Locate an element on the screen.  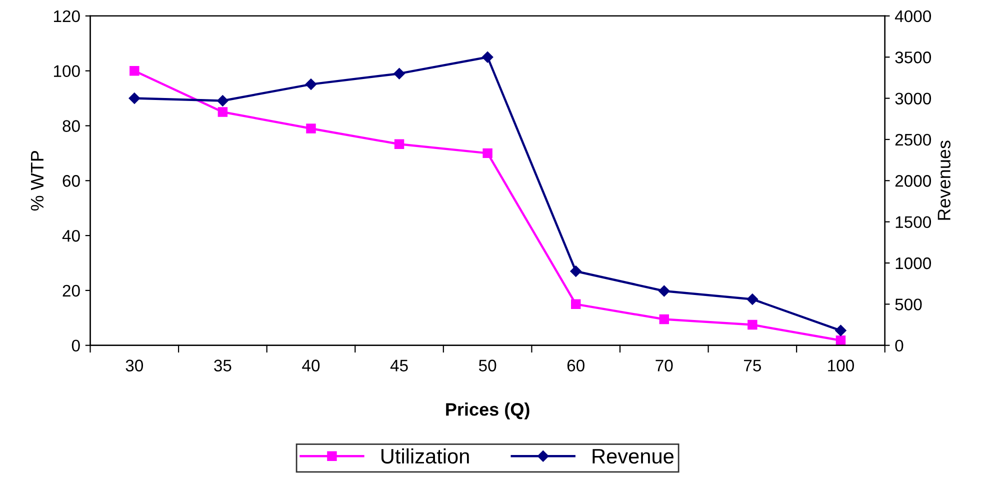
y2-axis-title: Revenues is located at coordinates (944, 180).